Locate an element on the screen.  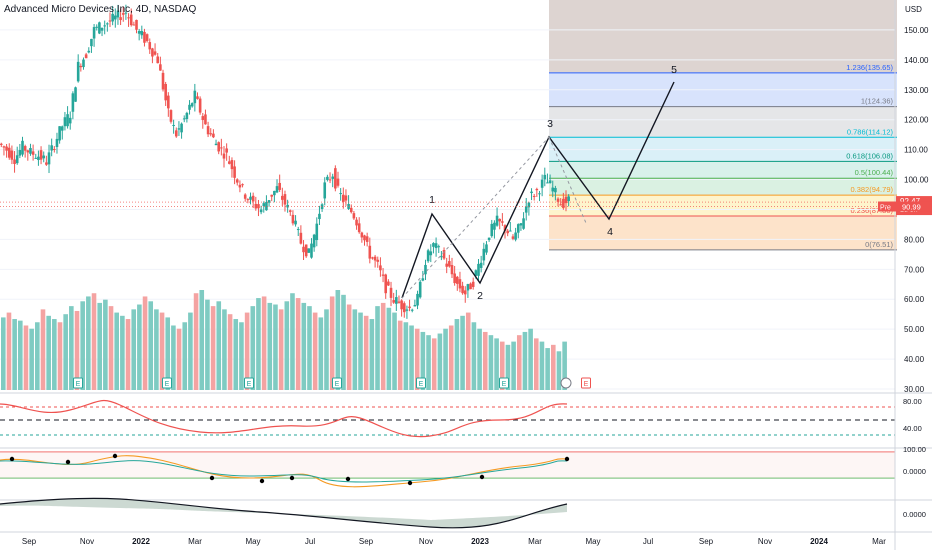
fib-level-label: 1.236(135.65) is located at coordinates (869, 67).